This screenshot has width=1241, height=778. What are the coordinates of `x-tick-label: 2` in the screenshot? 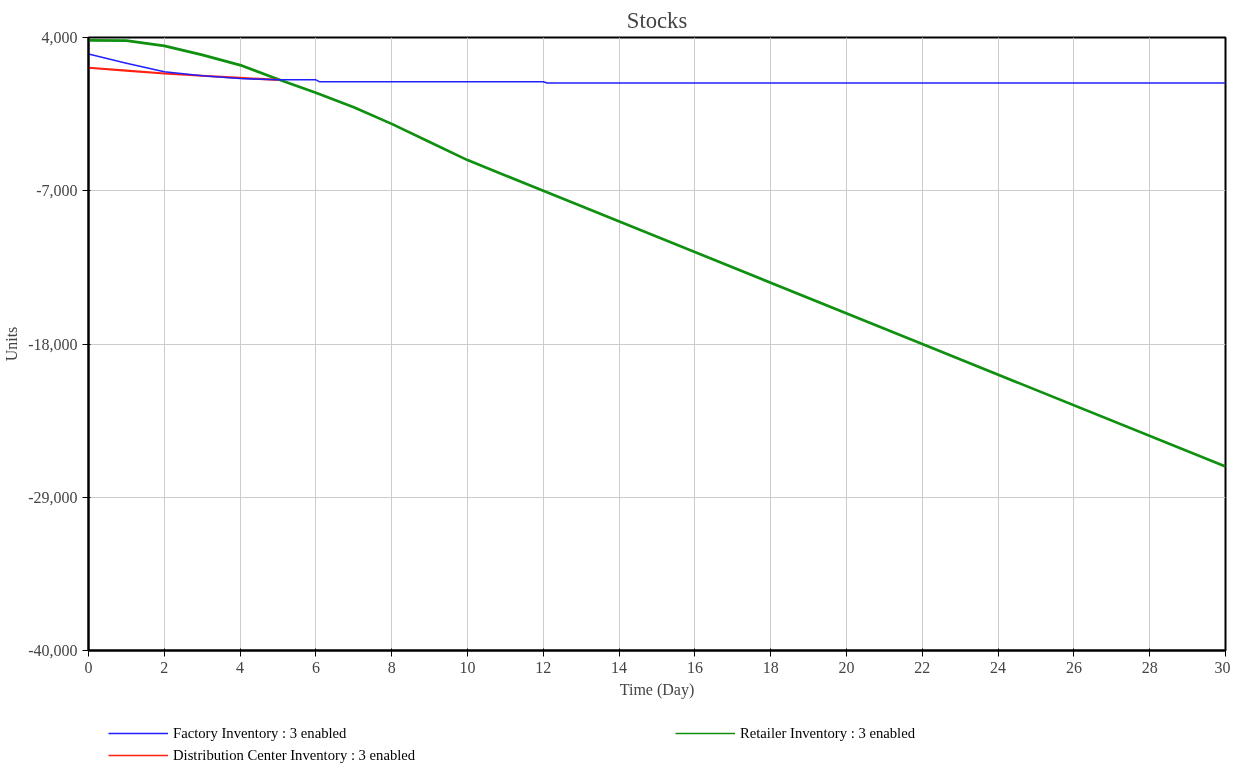 It's located at (164, 667).